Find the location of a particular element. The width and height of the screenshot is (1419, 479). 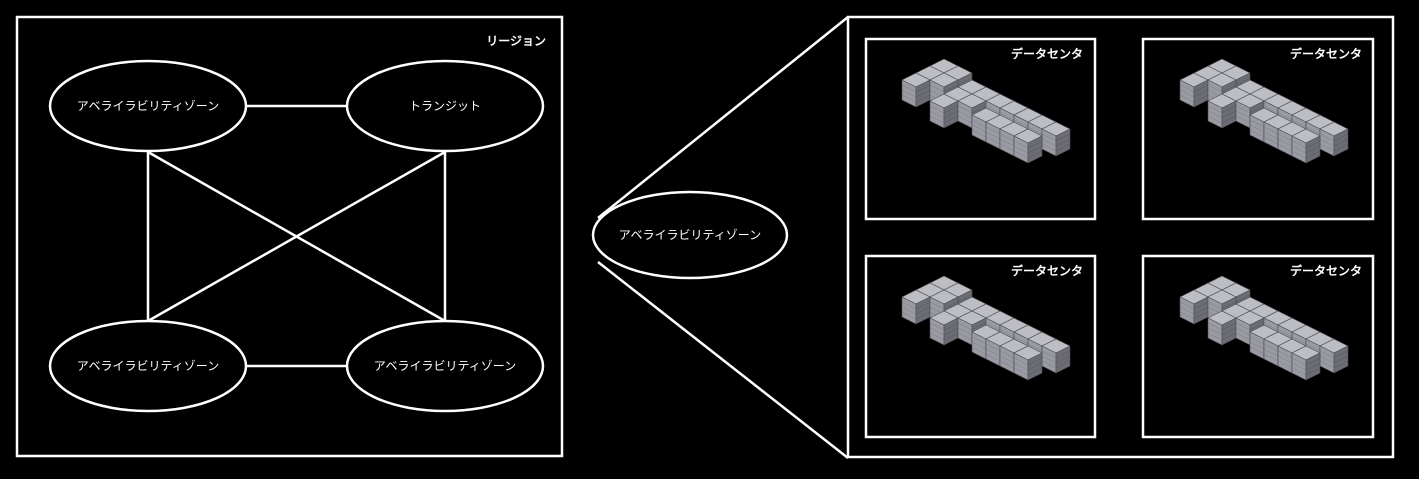

zoom-az-node: アベライラビリティゾーン is located at coordinates (690, 235).